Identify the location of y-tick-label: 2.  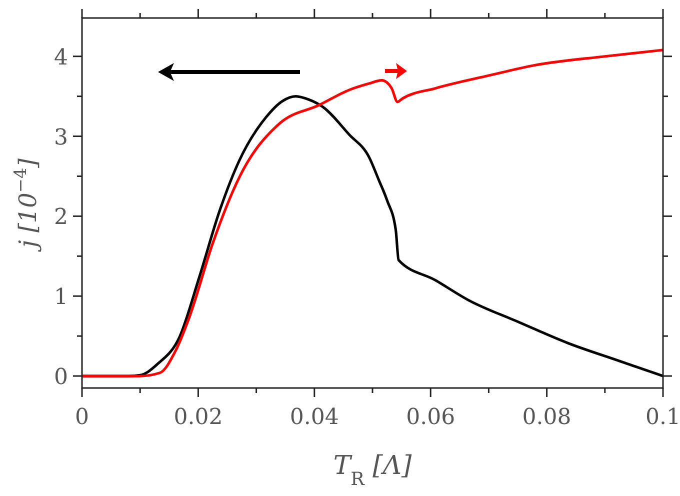
(61, 217).